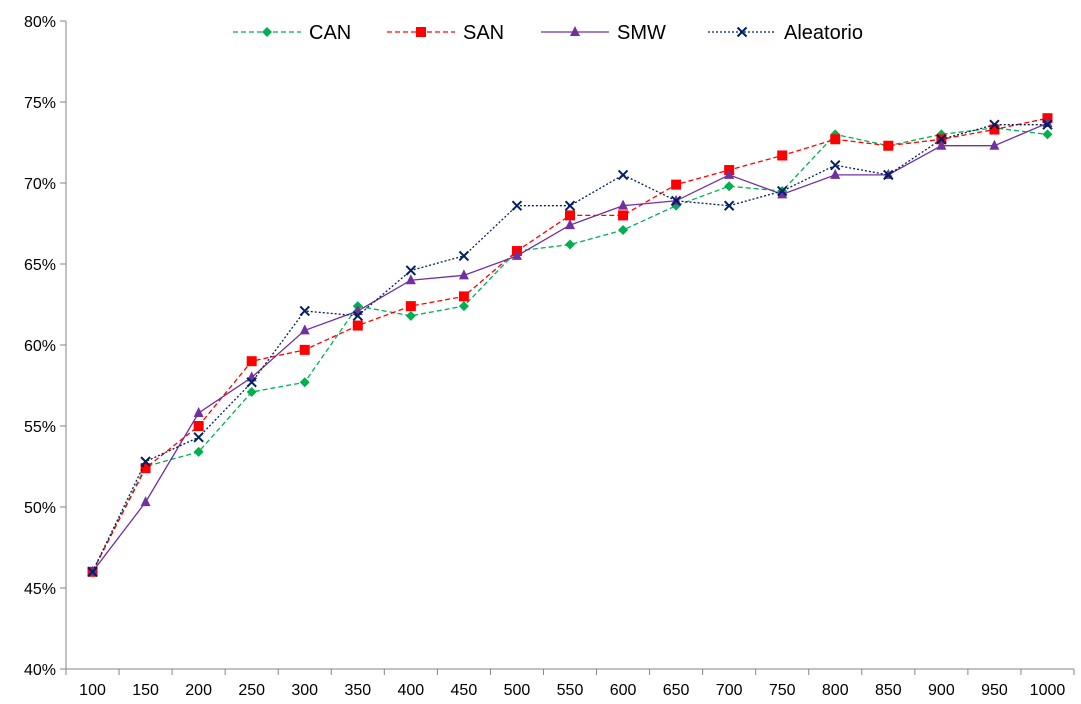 This screenshot has width=1081, height=704. What do you see at coordinates (304, 690) in the screenshot?
I see `x-tick-label: 300` at bounding box center [304, 690].